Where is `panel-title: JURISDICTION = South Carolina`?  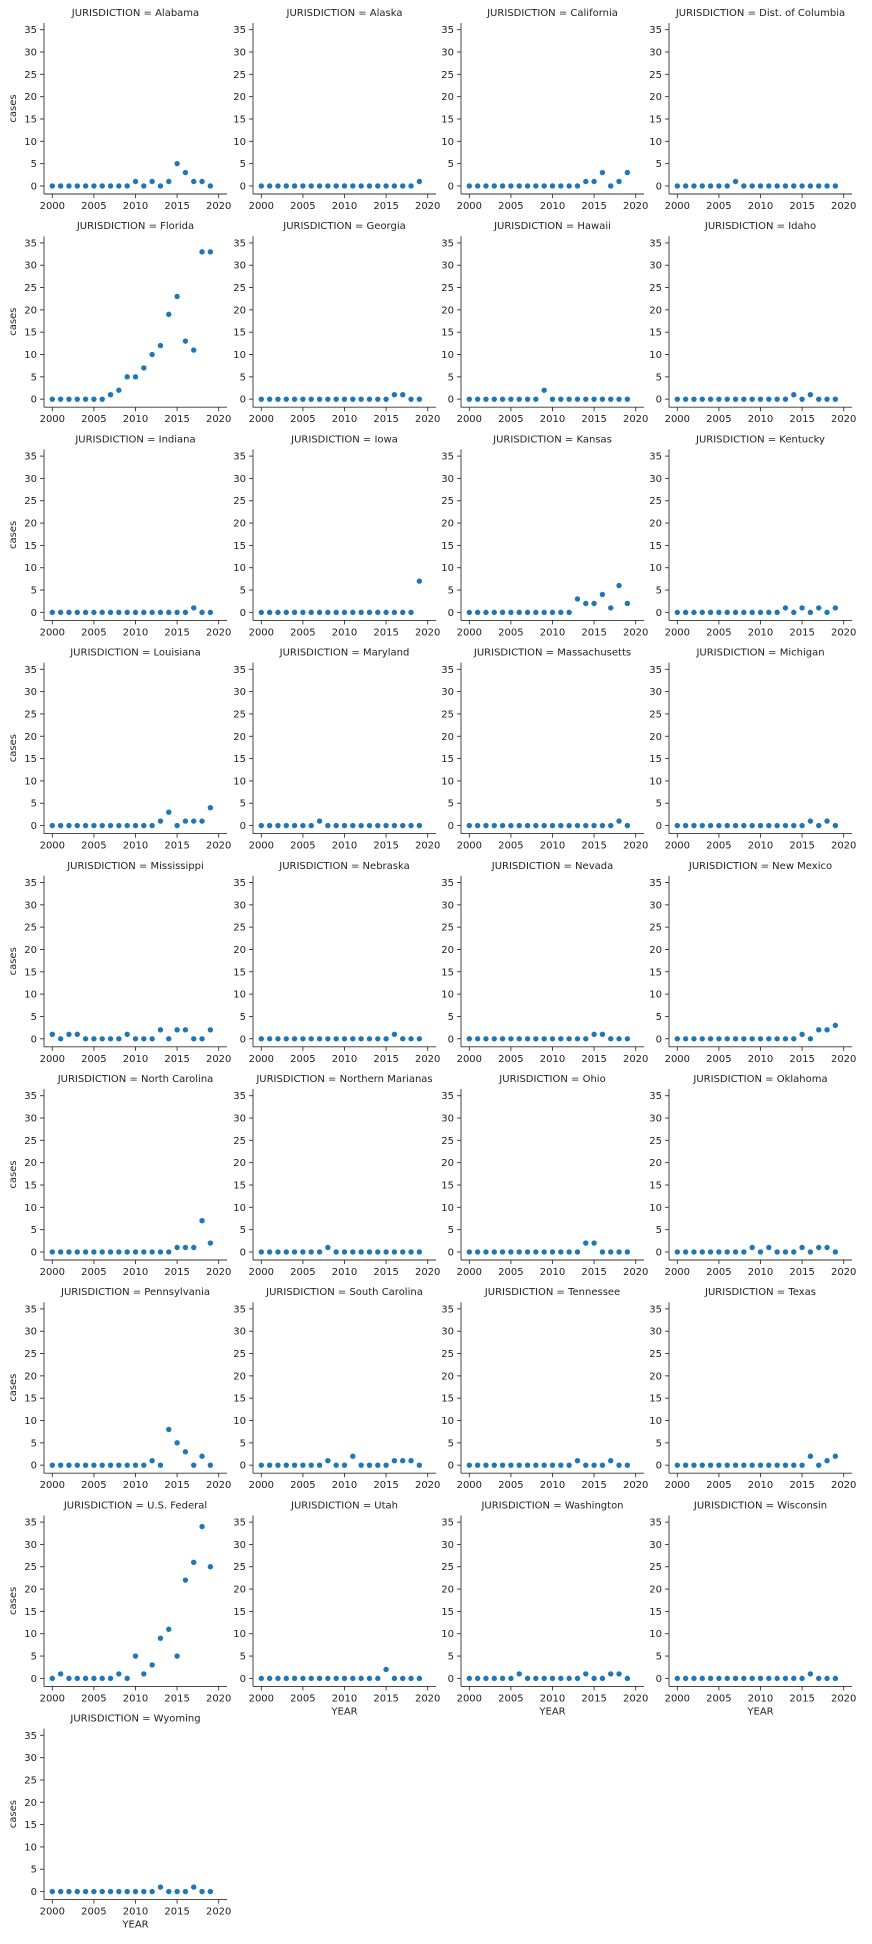
panel-title: JURISDICTION = South Carolina is located at coordinates (344, 1292).